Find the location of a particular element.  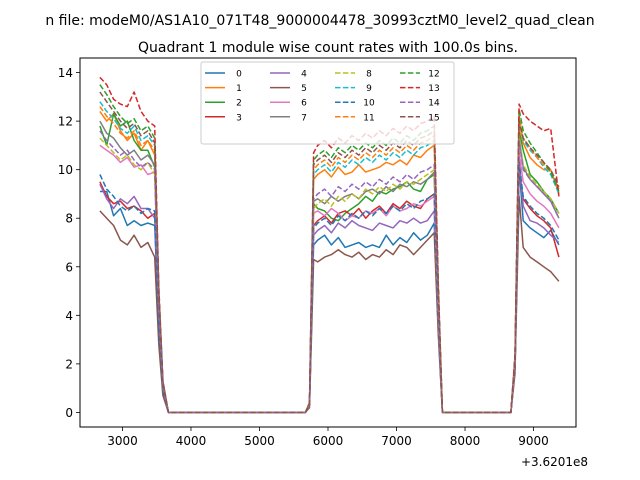

y-tick-label: 14 is located at coordinates (65, 73).